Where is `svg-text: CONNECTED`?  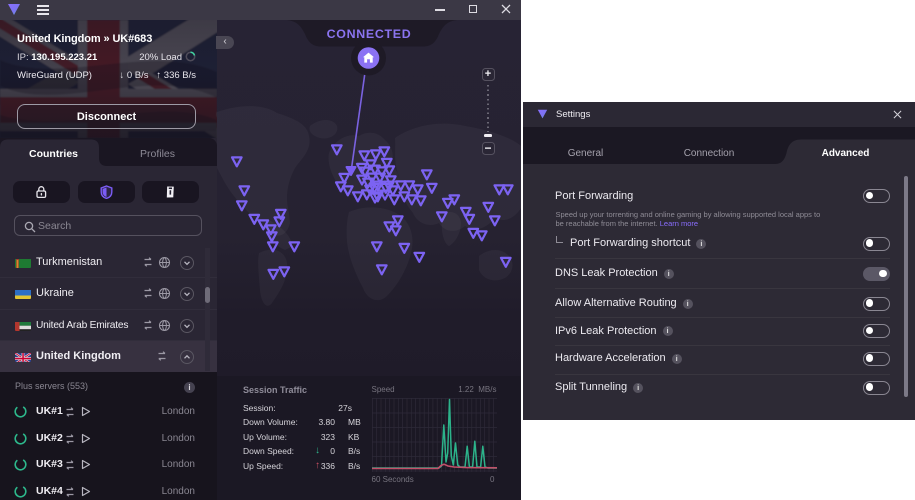
svg-text: CONNECTED is located at coordinates (369, 34).